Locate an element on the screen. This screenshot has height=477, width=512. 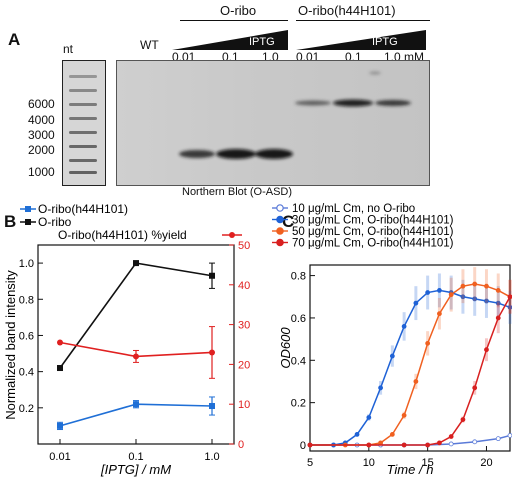
b-y2tick-label: 0 is located at coordinates (241, 445).